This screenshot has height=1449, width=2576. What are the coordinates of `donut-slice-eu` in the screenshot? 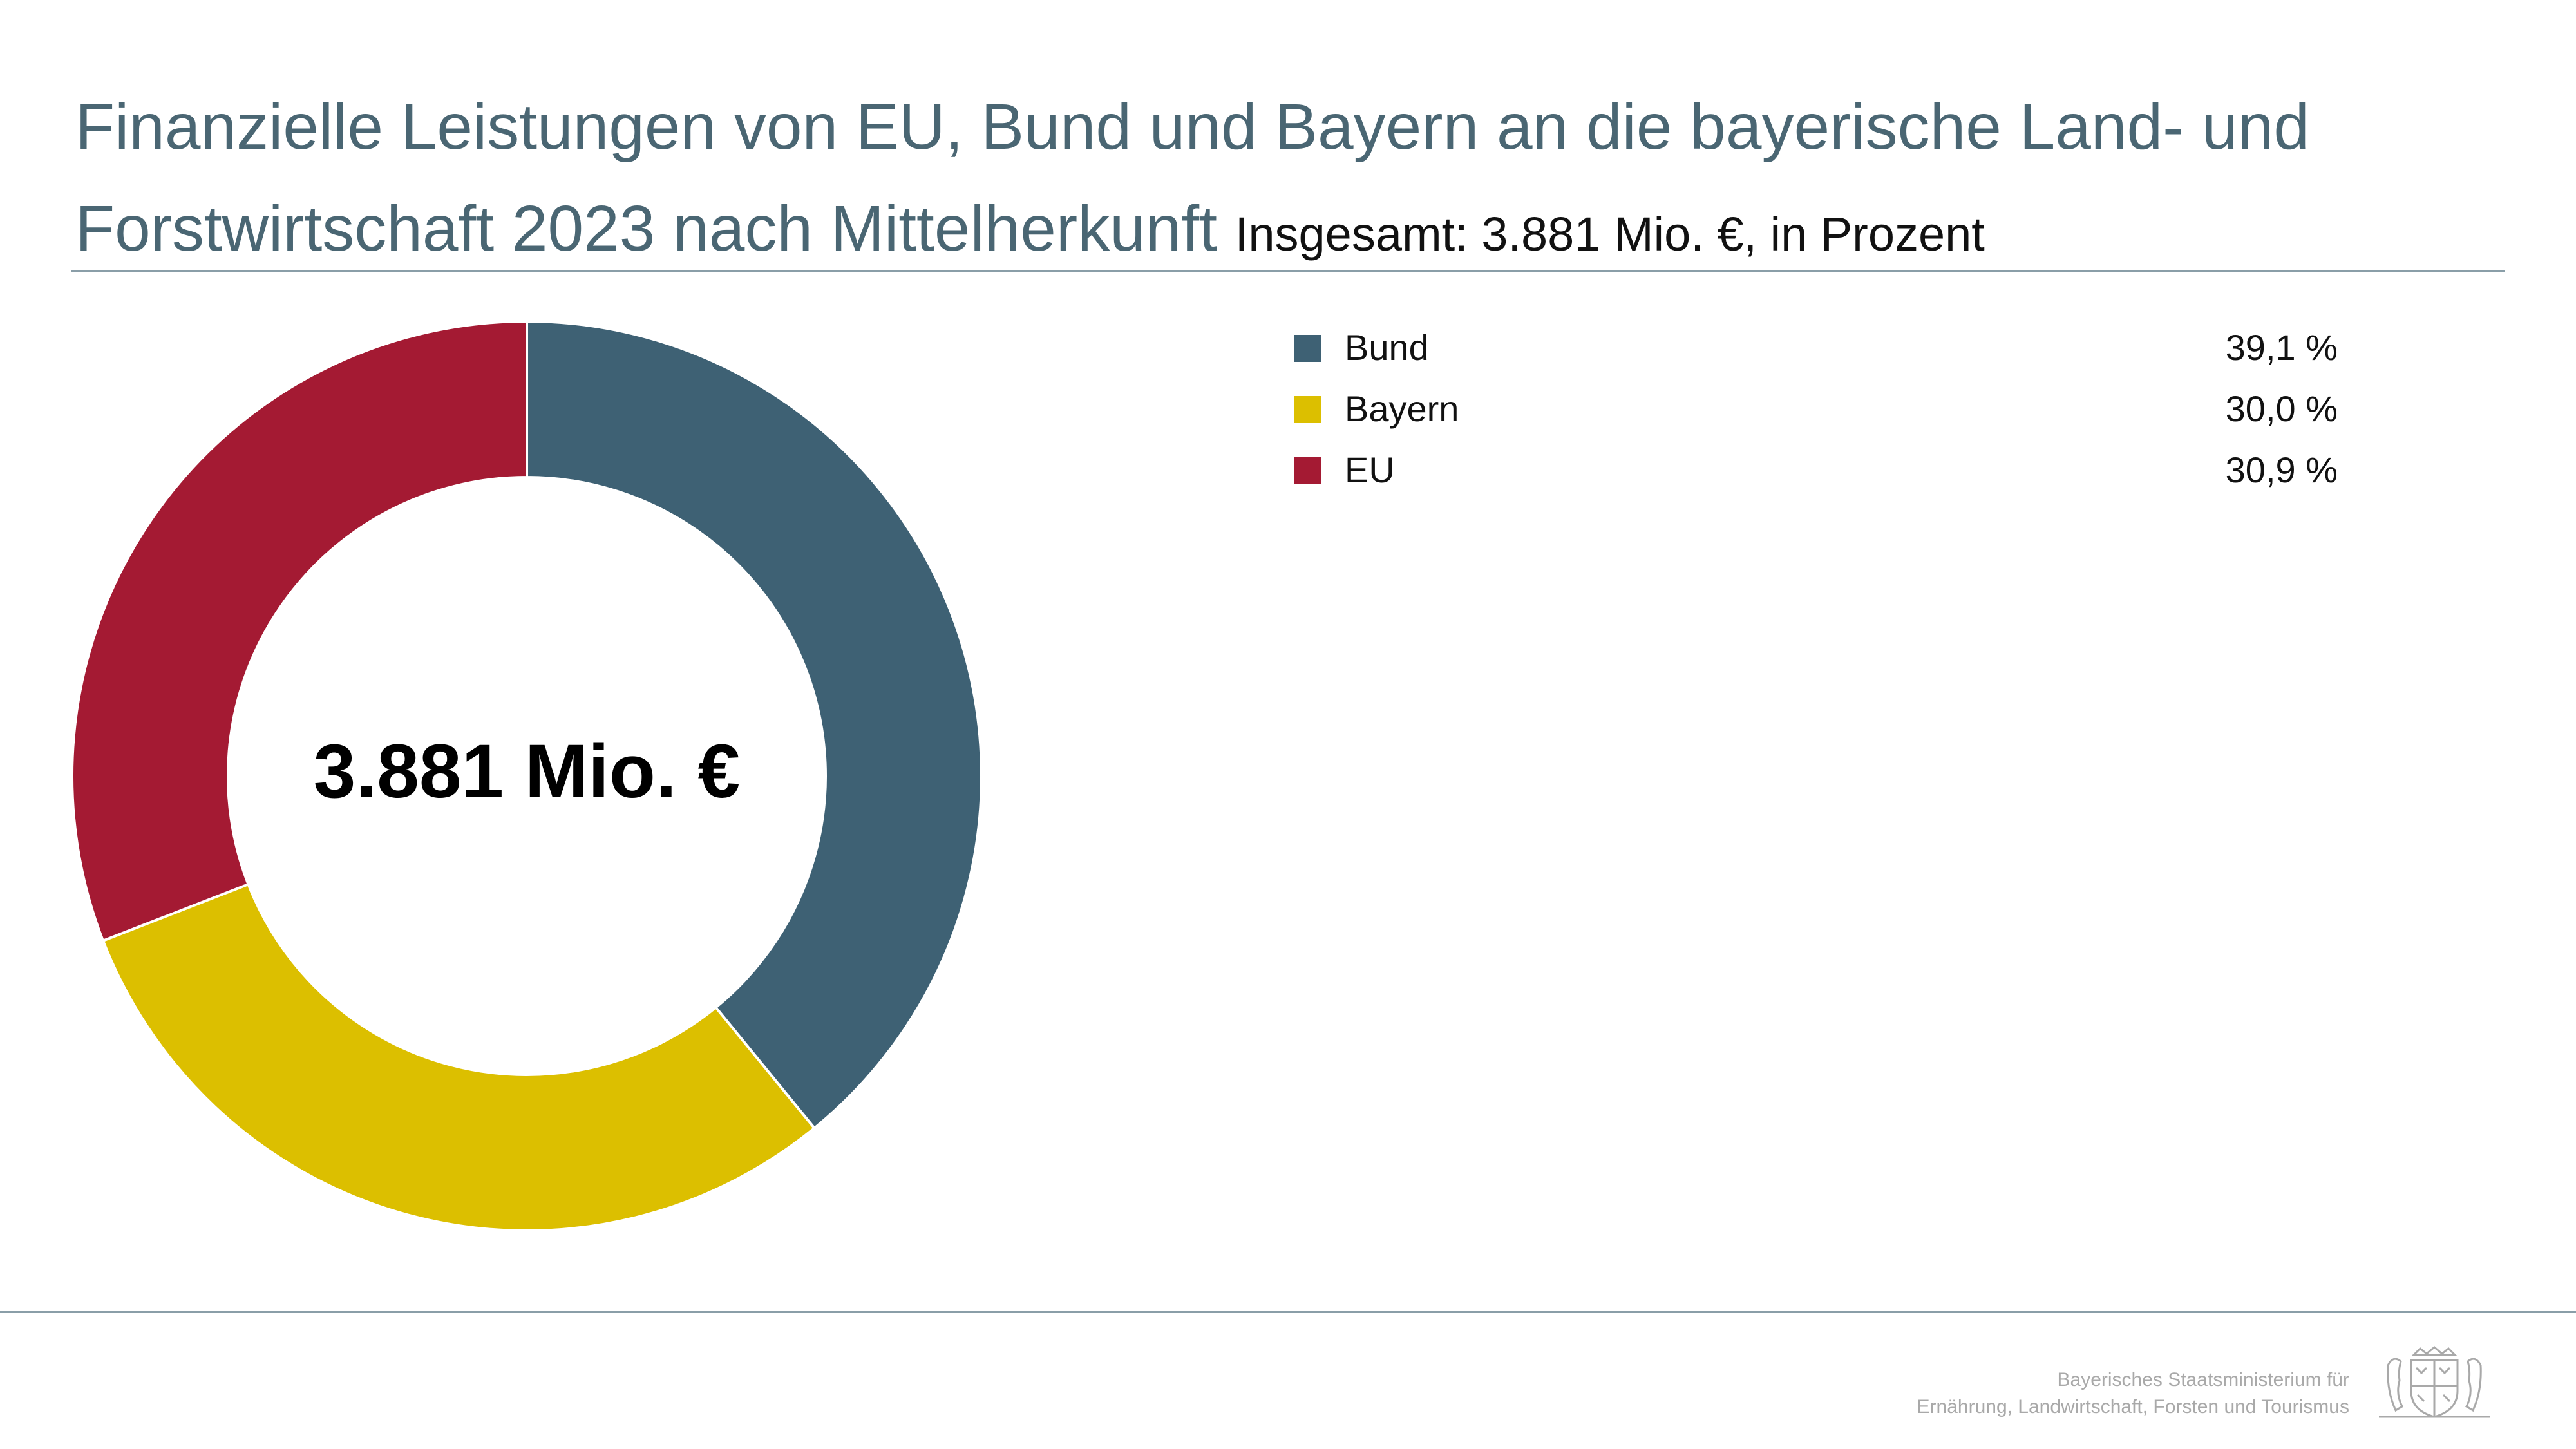 It's located at (299, 631).